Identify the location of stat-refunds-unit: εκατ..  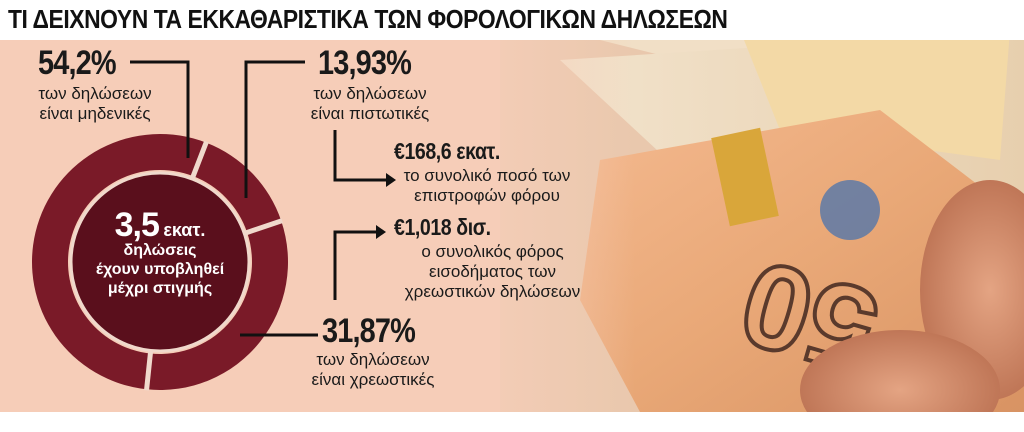
(478, 151).